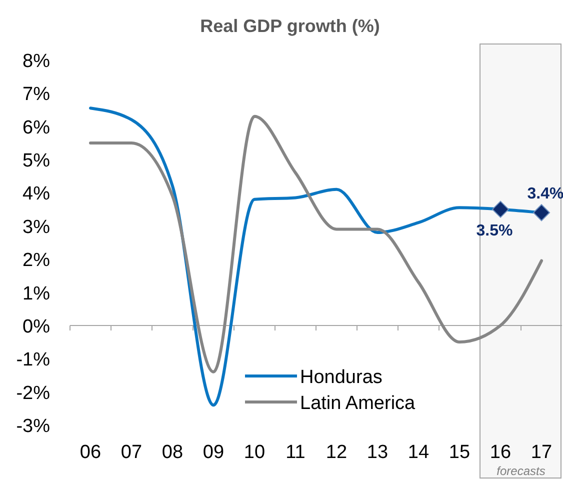 The image size is (563, 479). Describe the element at coordinates (501, 452) in the screenshot. I see `x-tick-label: 16` at that location.